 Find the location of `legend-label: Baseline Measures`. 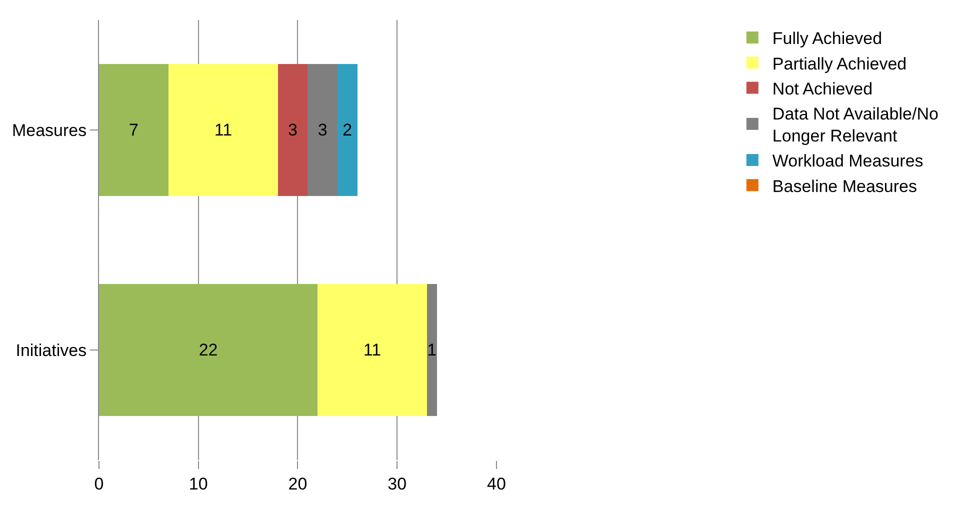

legend-label: Baseline Measures is located at coordinates (844, 186).